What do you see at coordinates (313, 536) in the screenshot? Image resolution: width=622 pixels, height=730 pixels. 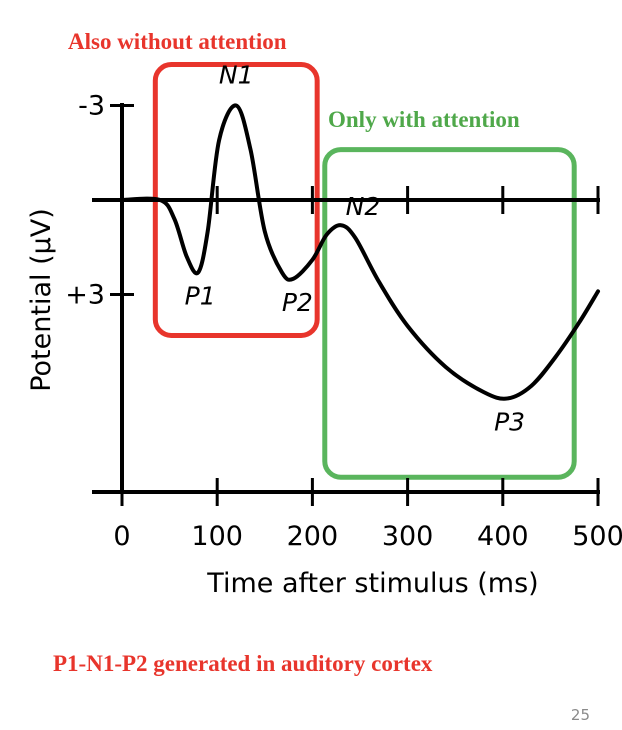 I see `x-tick-label: 200` at bounding box center [313, 536].